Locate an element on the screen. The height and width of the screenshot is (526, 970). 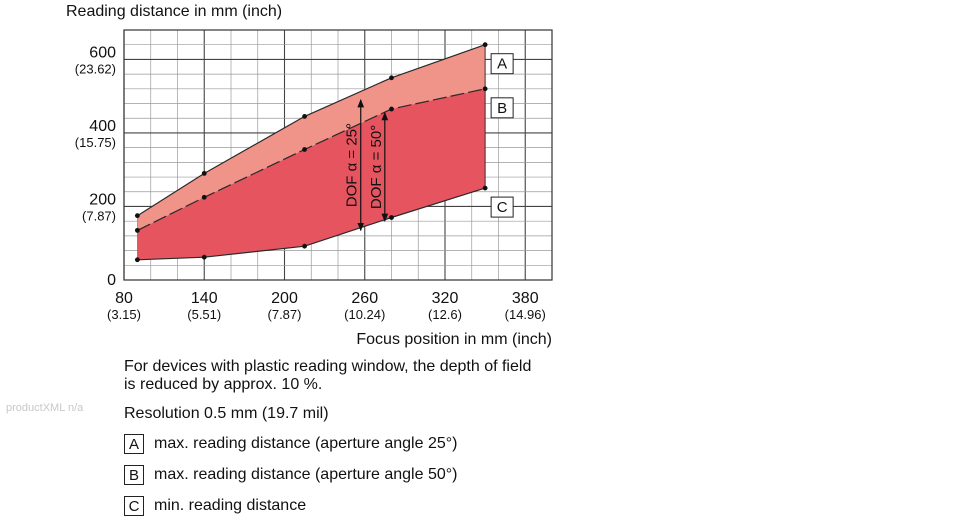
legend-item-c: C min. reading distance is located at coordinates (290, 506).